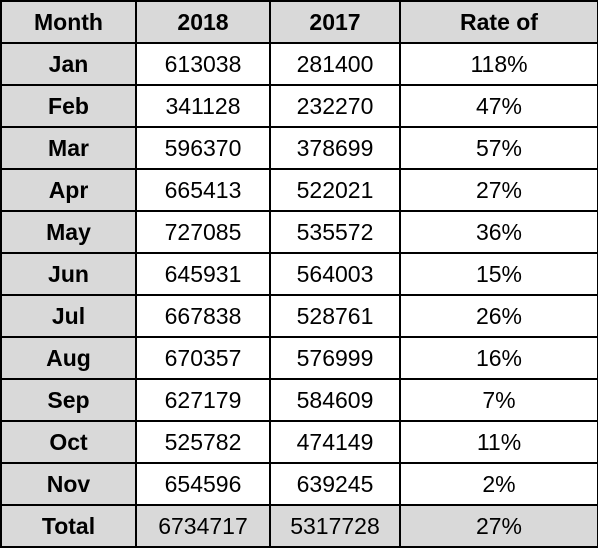 This screenshot has height=548, width=598. Describe the element at coordinates (68, 442) in the screenshot. I see `month-cell: Oct` at that location.